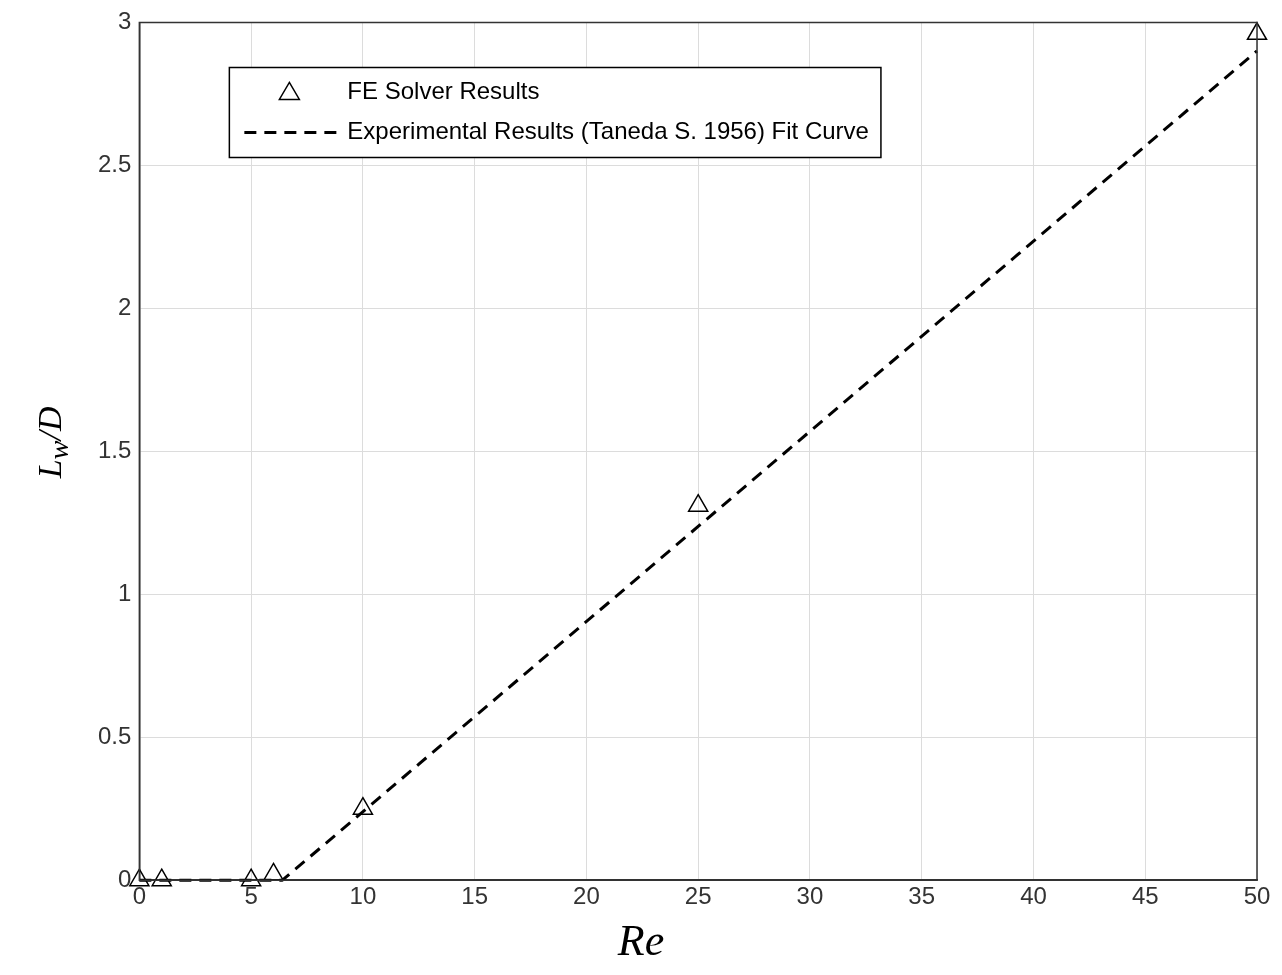 The height and width of the screenshot is (975, 1282). I want to click on x-tick-label: 50, so click(1257, 896).